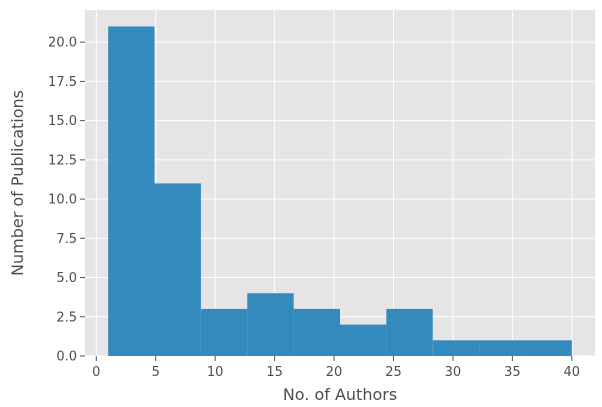 Image resolution: width=602 pixels, height=407 pixels. Describe the element at coordinates (96, 372) in the screenshot. I see `x-tick-label: 0` at that location.